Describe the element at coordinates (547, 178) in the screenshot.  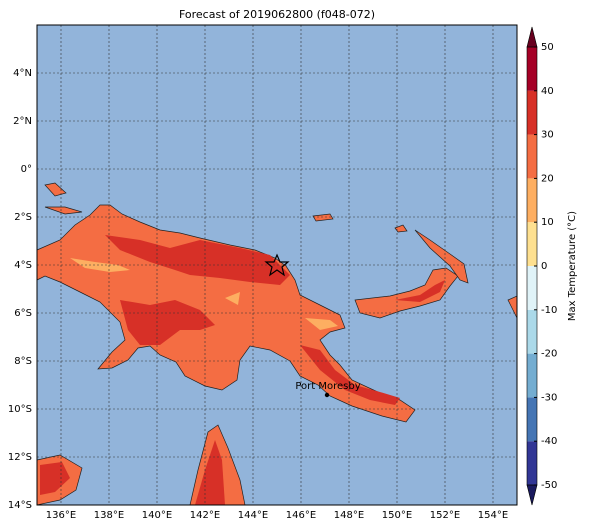
I see `colorbar-tick-label: 20` at that location.